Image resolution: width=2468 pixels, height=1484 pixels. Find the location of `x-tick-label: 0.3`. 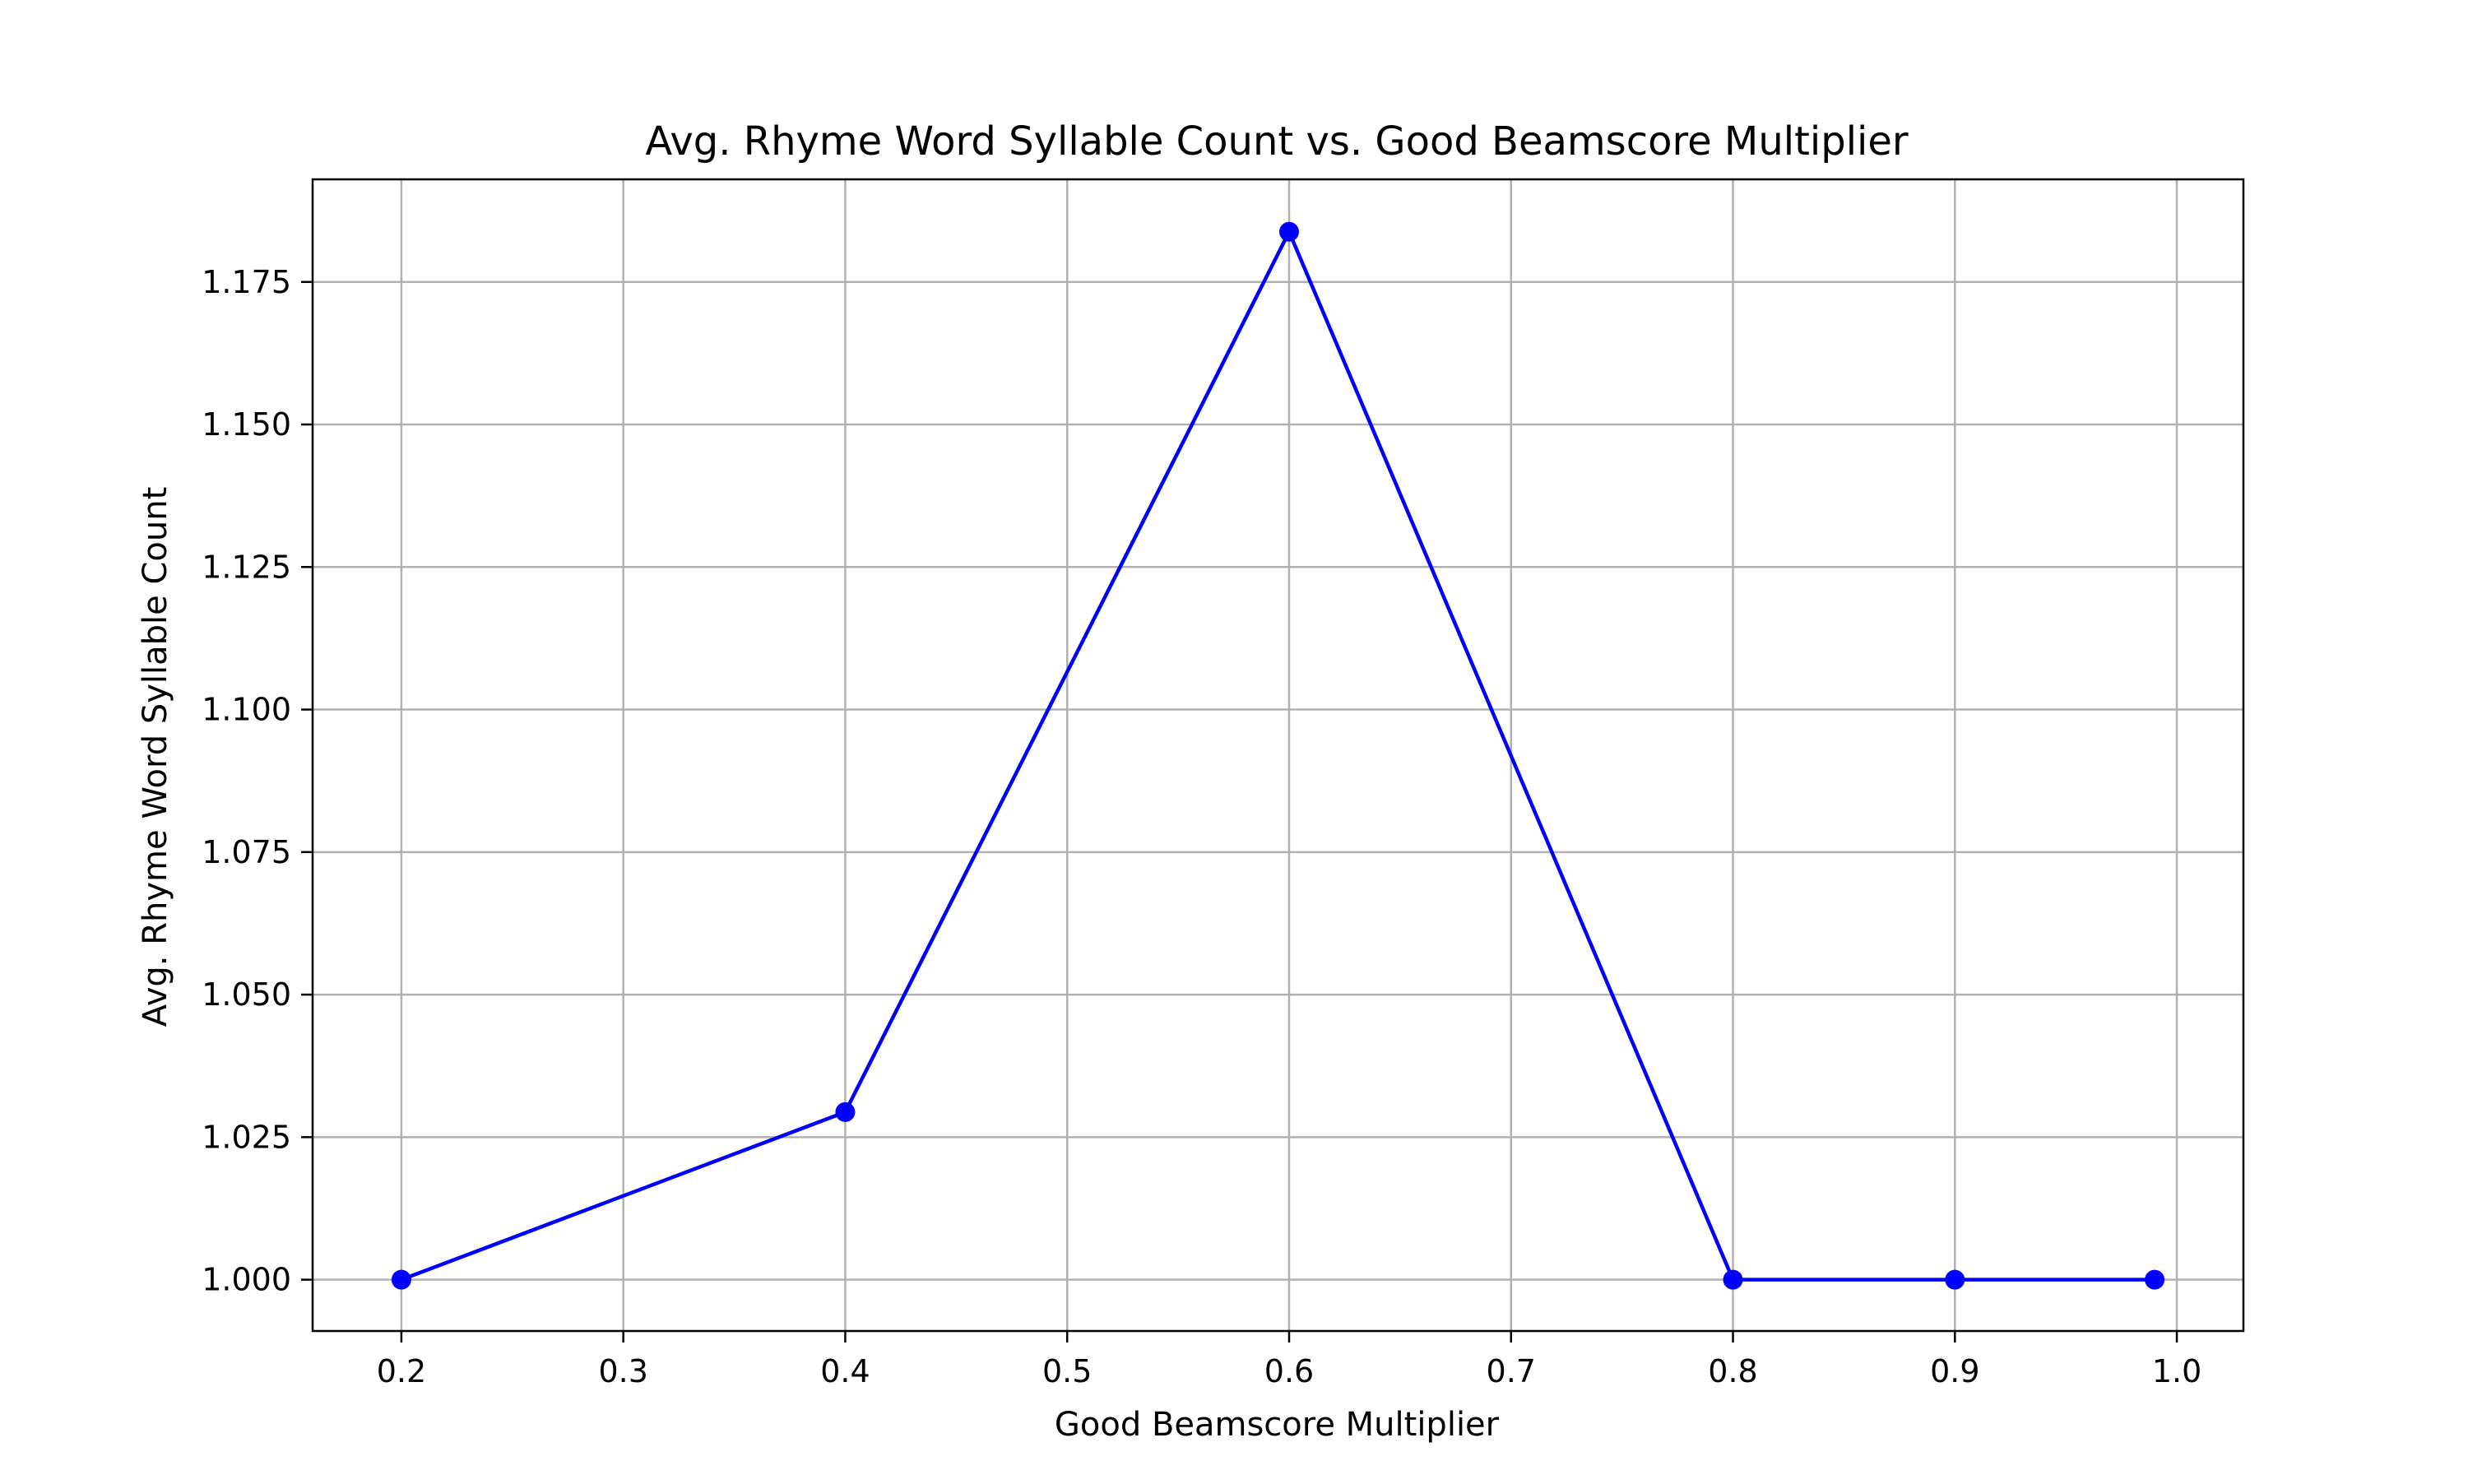

x-tick-label: 0.3 is located at coordinates (622, 1371).